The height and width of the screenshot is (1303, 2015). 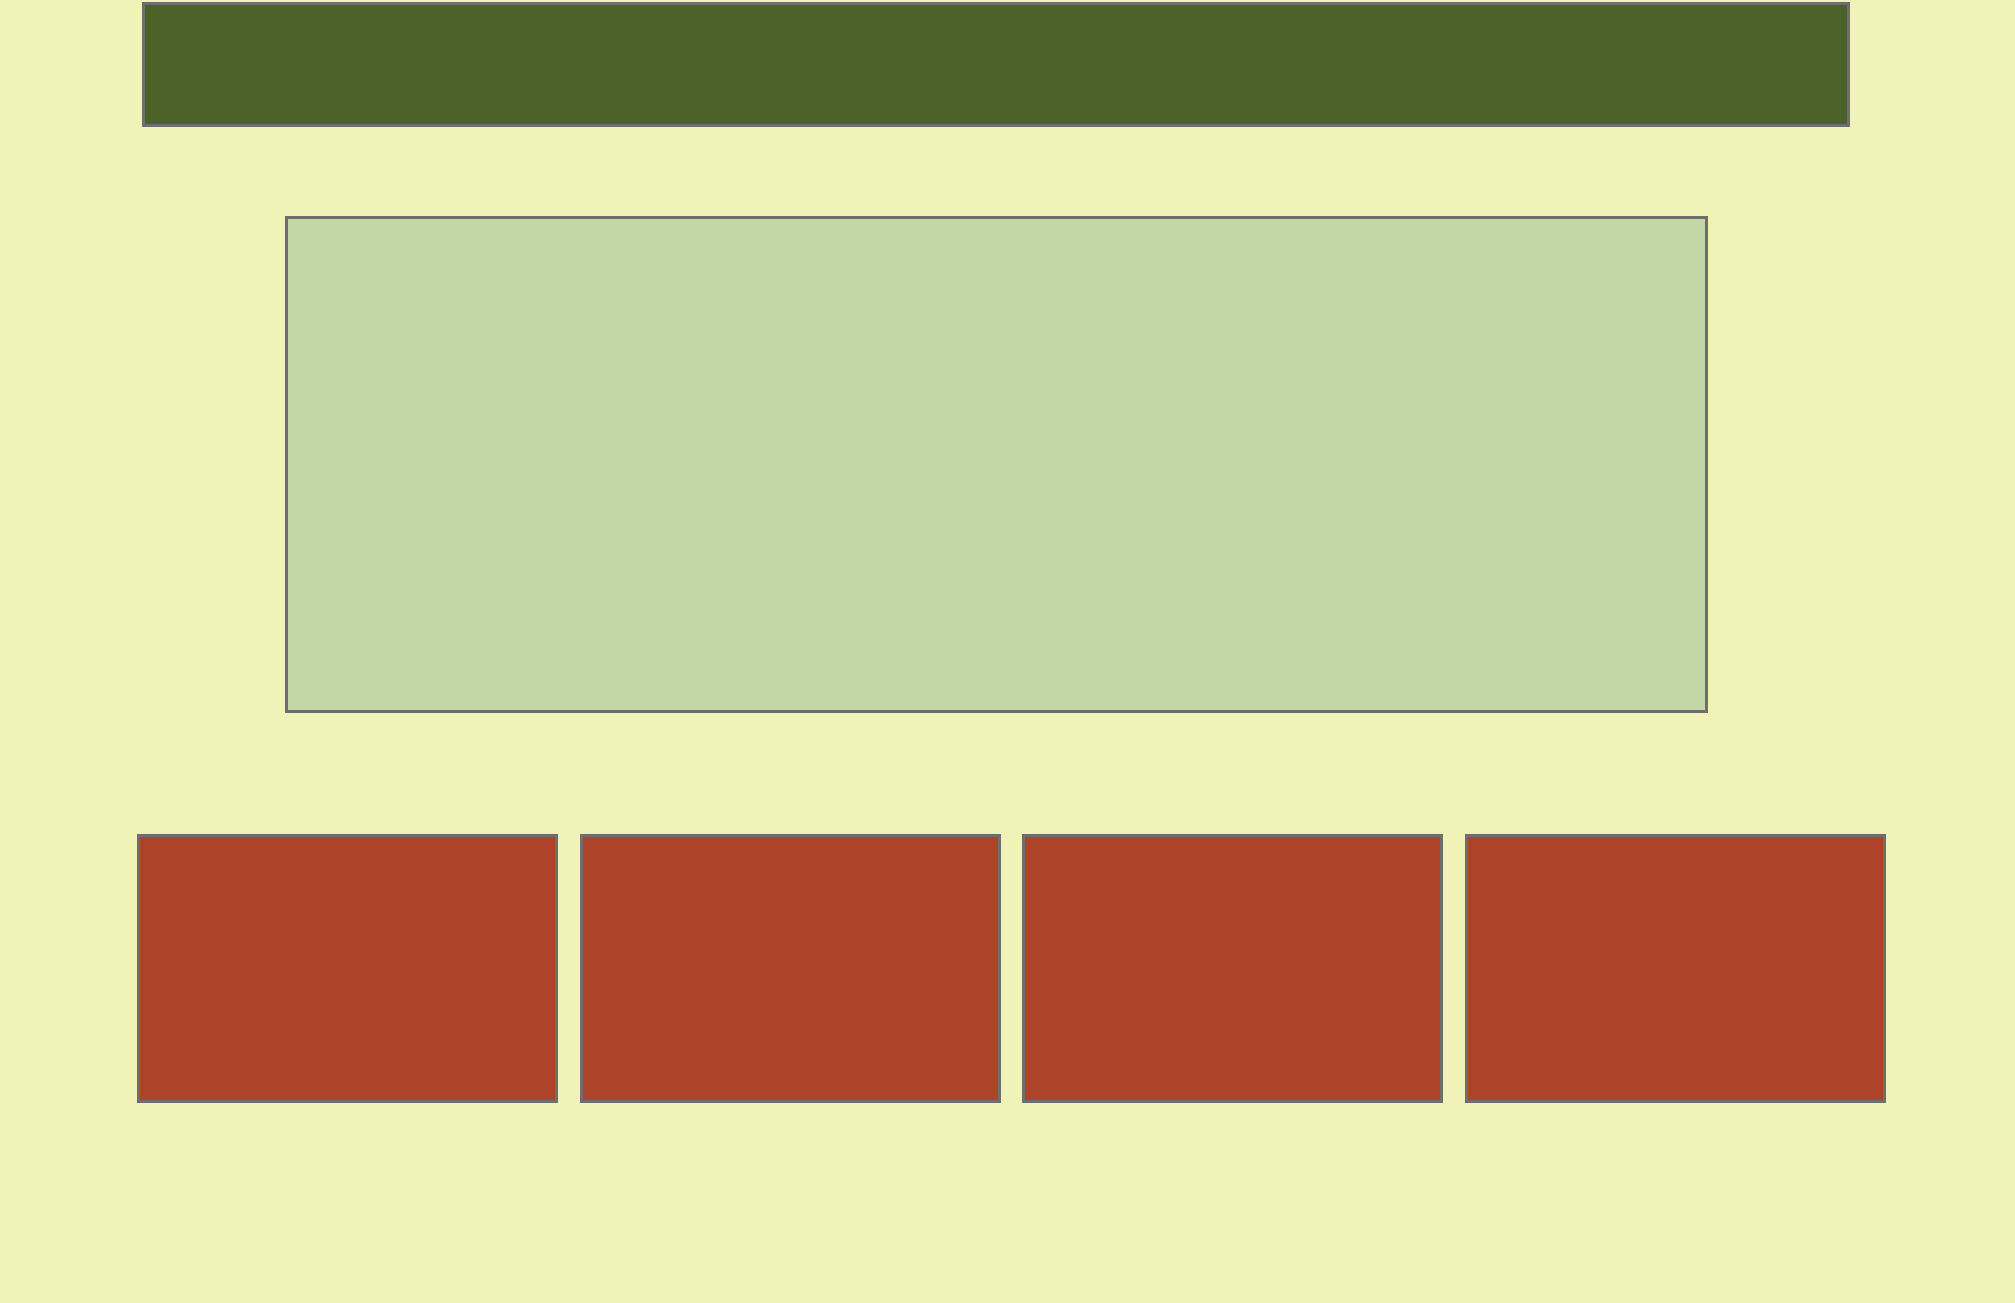 I want to click on top-banner, so click(x=996, y=64).